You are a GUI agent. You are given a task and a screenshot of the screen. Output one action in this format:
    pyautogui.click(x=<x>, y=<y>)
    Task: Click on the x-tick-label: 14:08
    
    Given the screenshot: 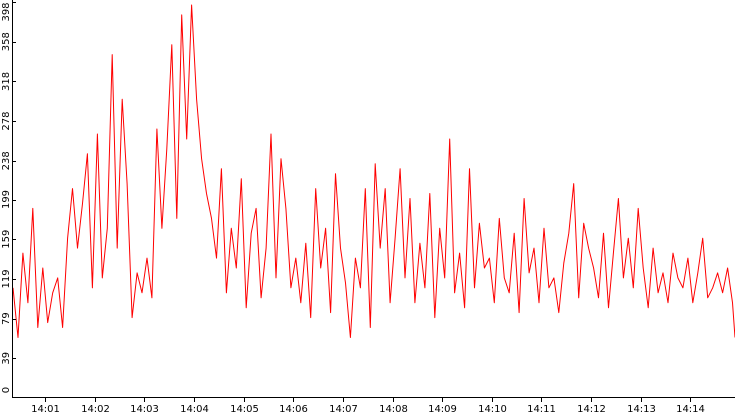 What is the action you would take?
    pyautogui.click(x=393, y=409)
    